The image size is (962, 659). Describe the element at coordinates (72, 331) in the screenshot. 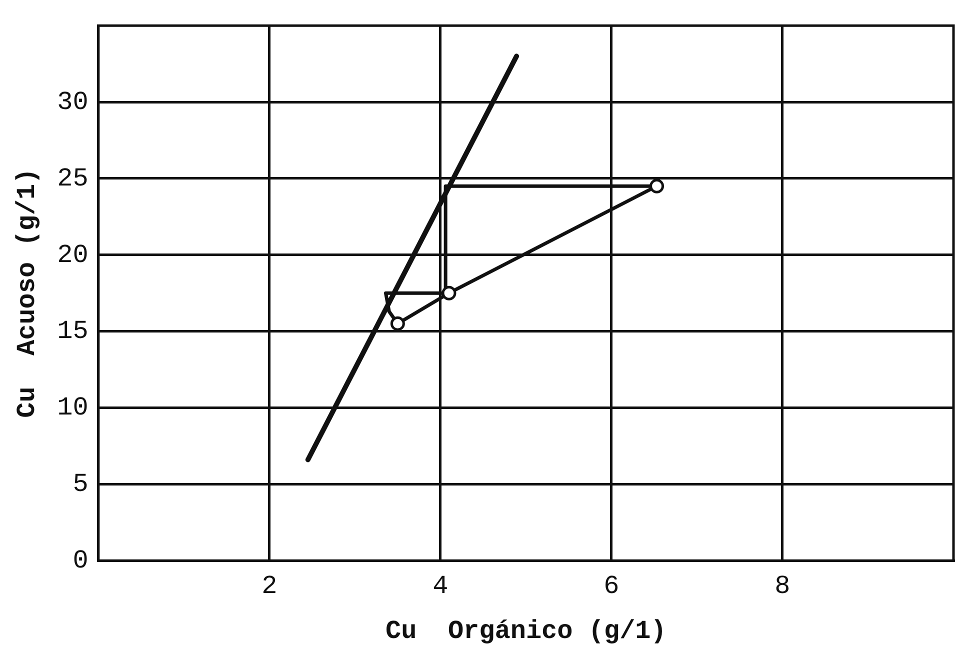

I see `y-tick-label: 15` at that location.